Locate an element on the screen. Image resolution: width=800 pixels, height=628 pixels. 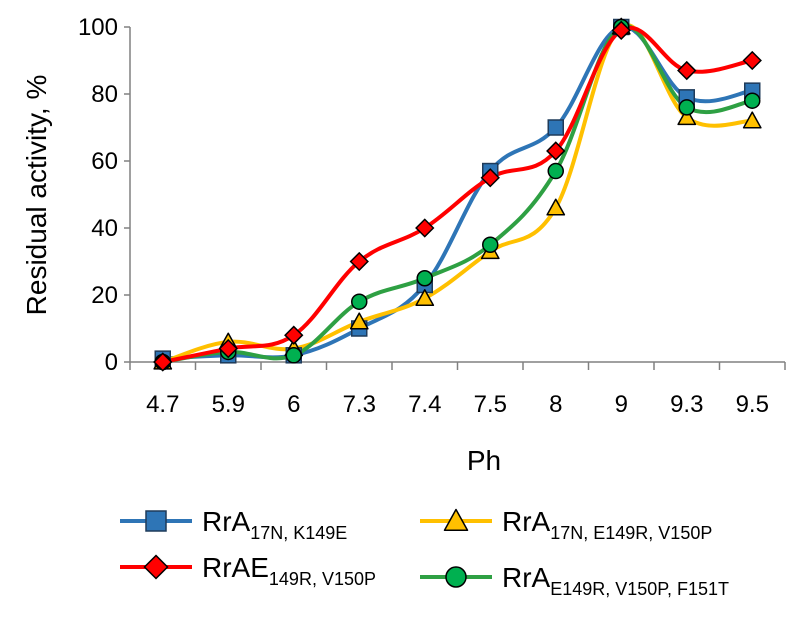
x-tick-label: 7.4 is located at coordinates (424, 404).